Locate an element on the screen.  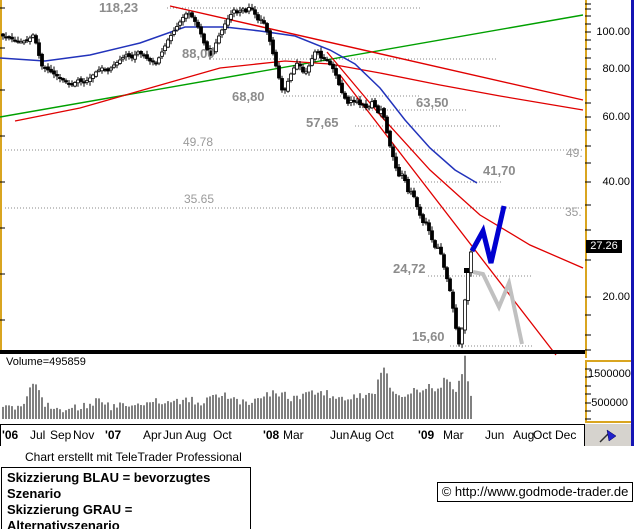
volume-bars is located at coordinates (237, 387).